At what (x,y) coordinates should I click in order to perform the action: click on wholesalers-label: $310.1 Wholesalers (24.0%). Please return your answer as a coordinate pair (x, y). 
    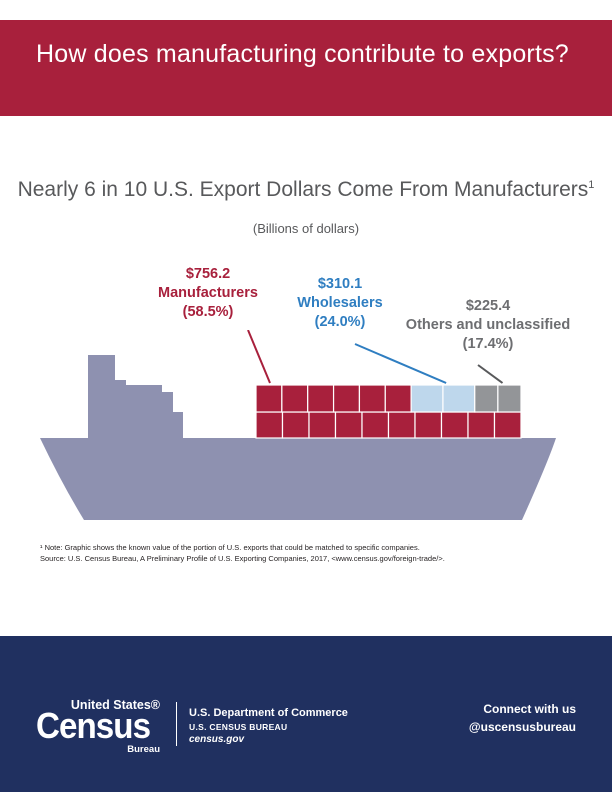
    Looking at the image, I should click on (340, 303).